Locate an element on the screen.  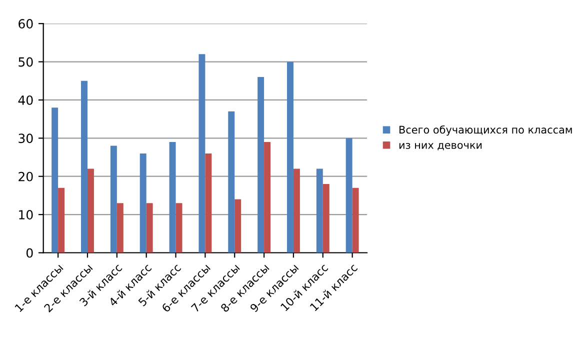
y-tick-label: 20 is located at coordinates (25, 177).